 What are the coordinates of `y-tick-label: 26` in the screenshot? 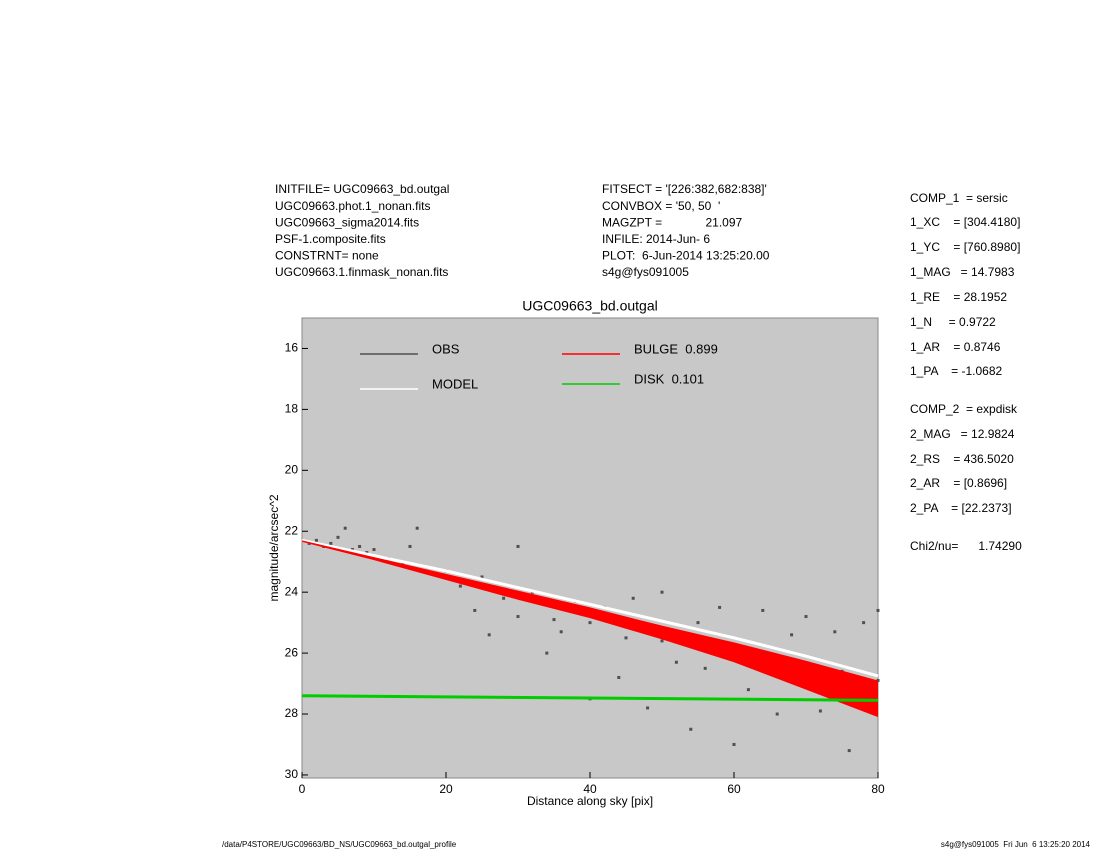 It's located at (292, 652).